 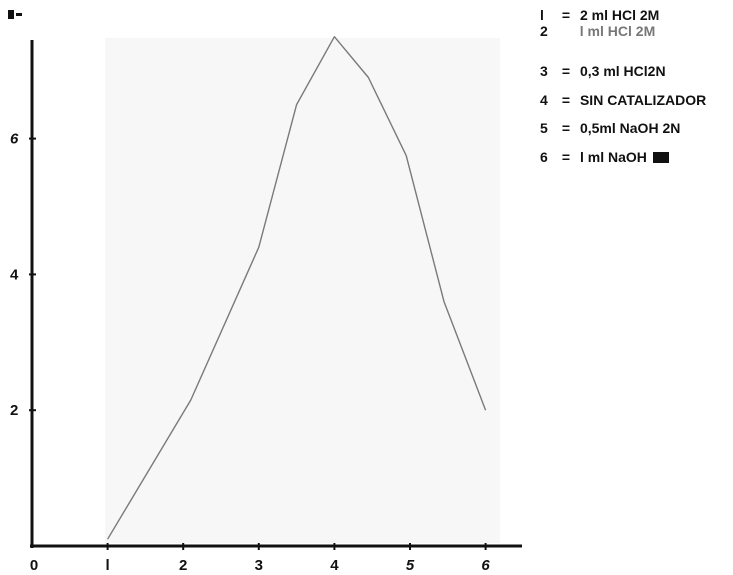 What do you see at coordinates (34, 565) in the screenshot?
I see `x-tick-label-1: 0` at bounding box center [34, 565].